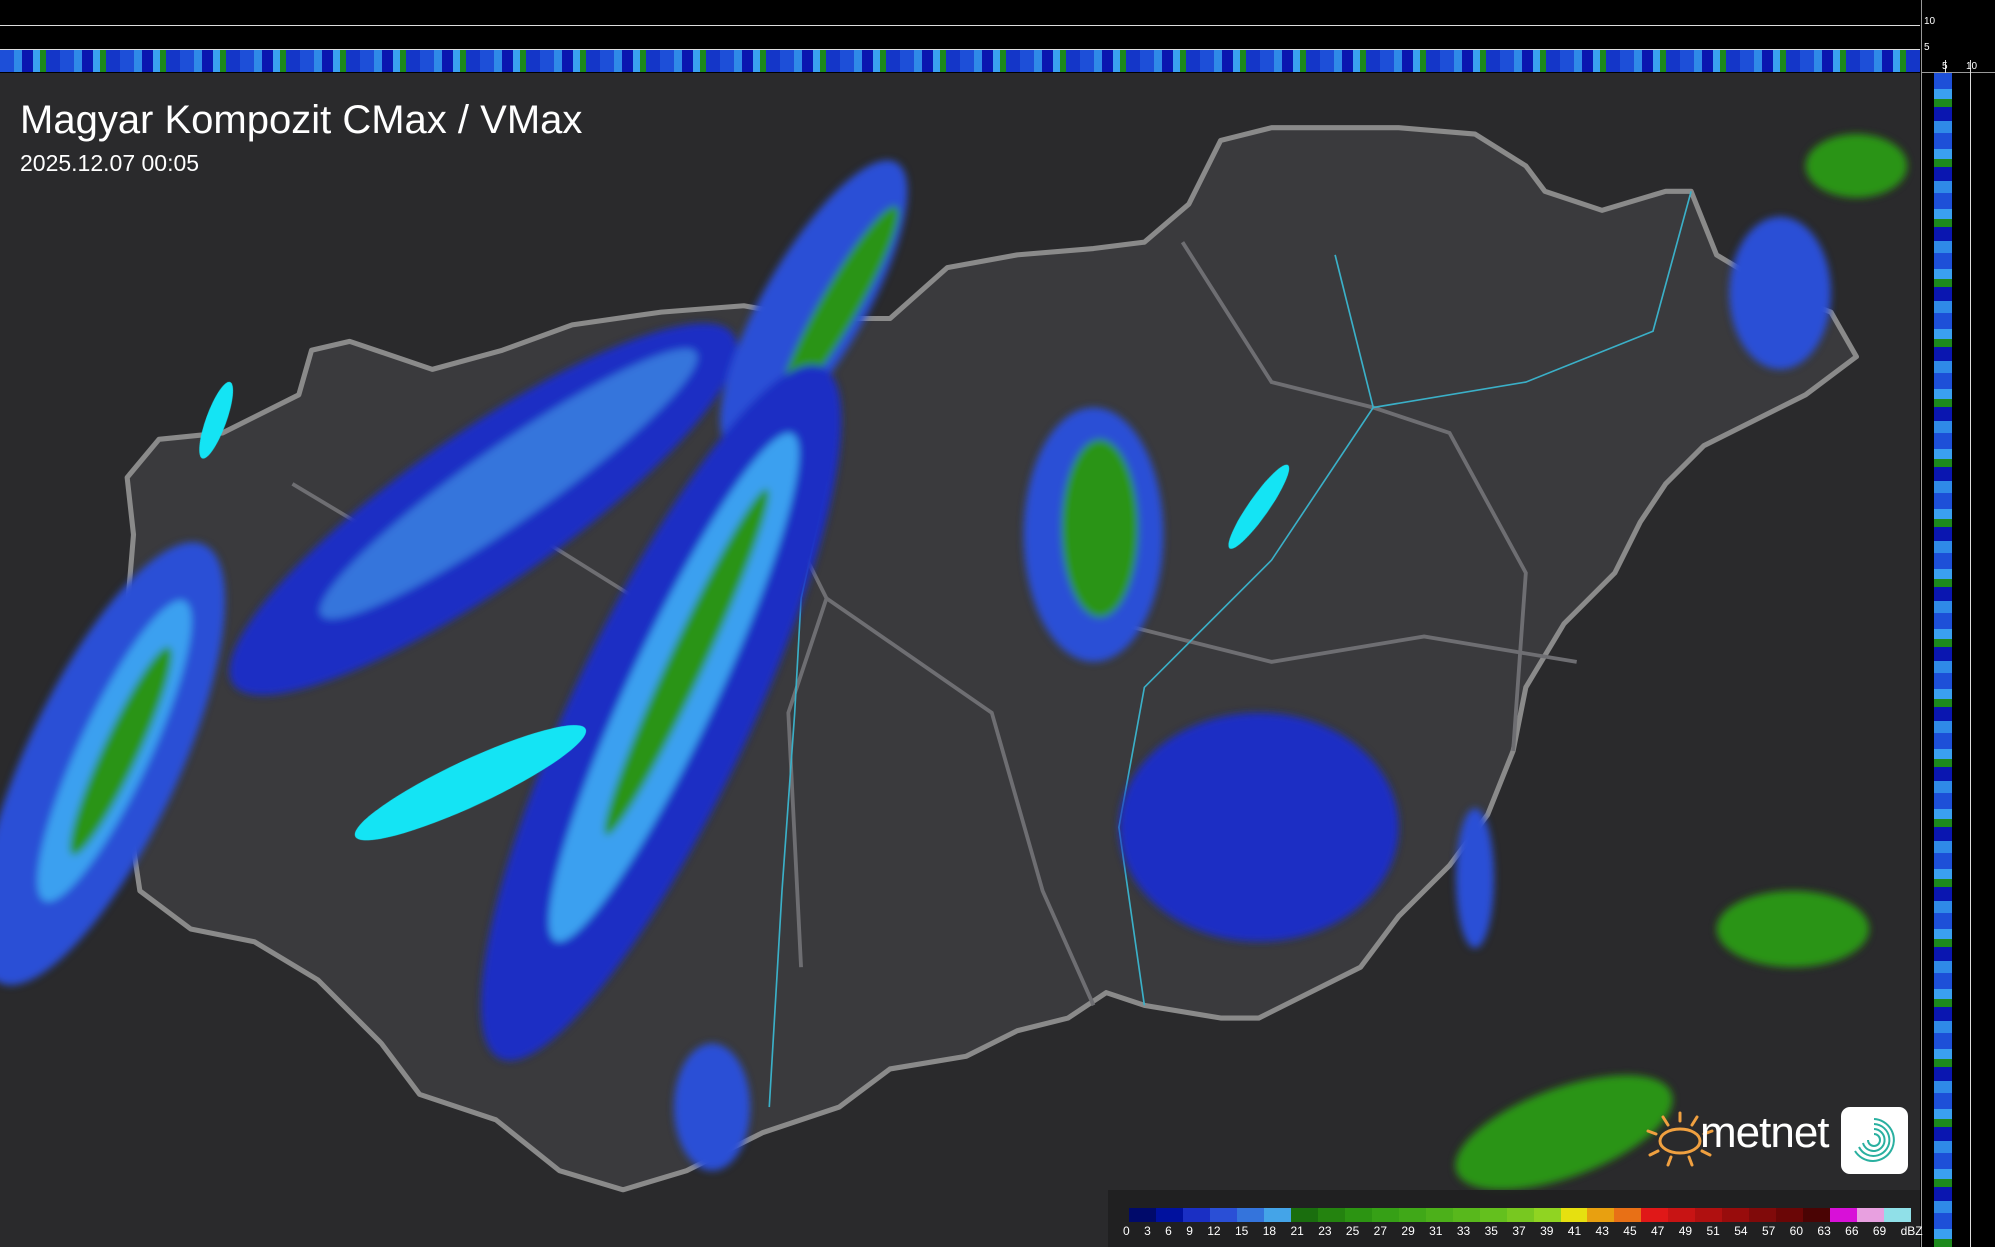 The height and width of the screenshot is (1247, 1995). Describe the element at coordinates (1943, 660) in the screenshot. I see `cross-section-strip-vertical` at that location.